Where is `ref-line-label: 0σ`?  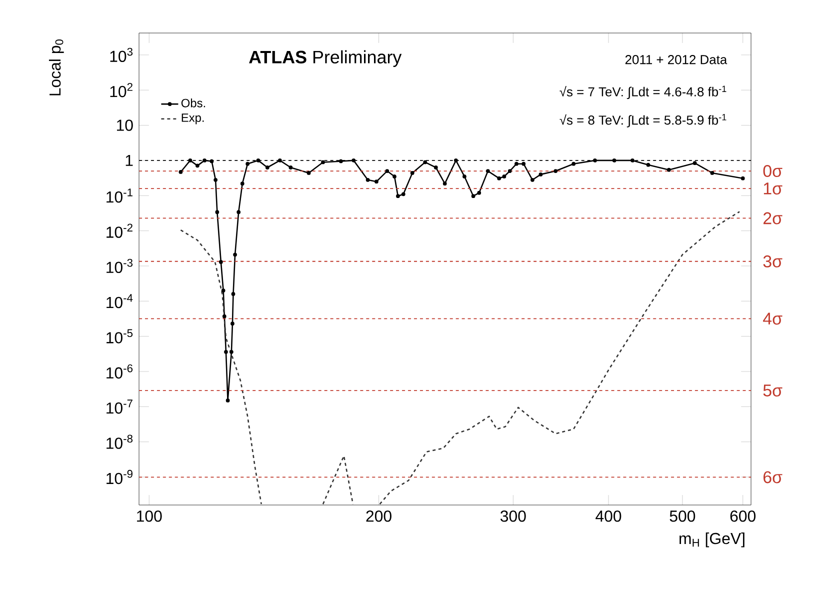 ref-line-label: 0σ is located at coordinates (772, 171).